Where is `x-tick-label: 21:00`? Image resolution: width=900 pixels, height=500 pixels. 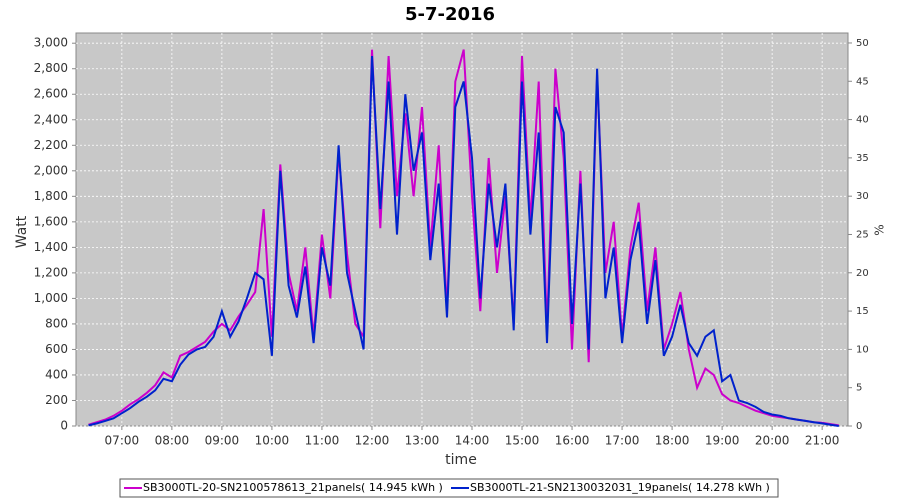 x-tick-label: 21:00 is located at coordinates (822, 441).